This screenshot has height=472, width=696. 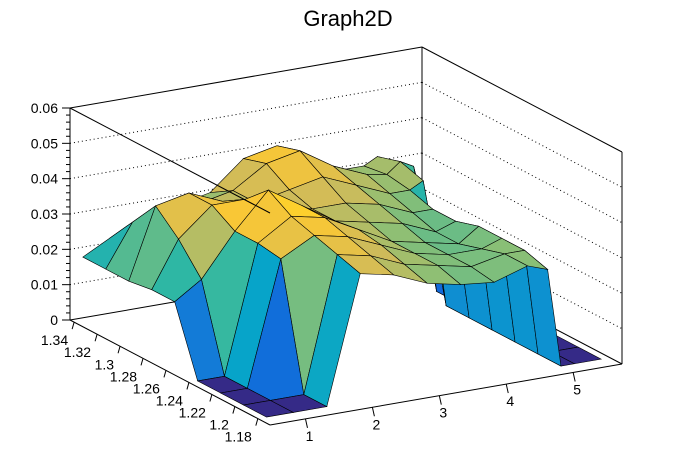 I want to click on y-tick-label: 1.22, so click(x=192, y=413).